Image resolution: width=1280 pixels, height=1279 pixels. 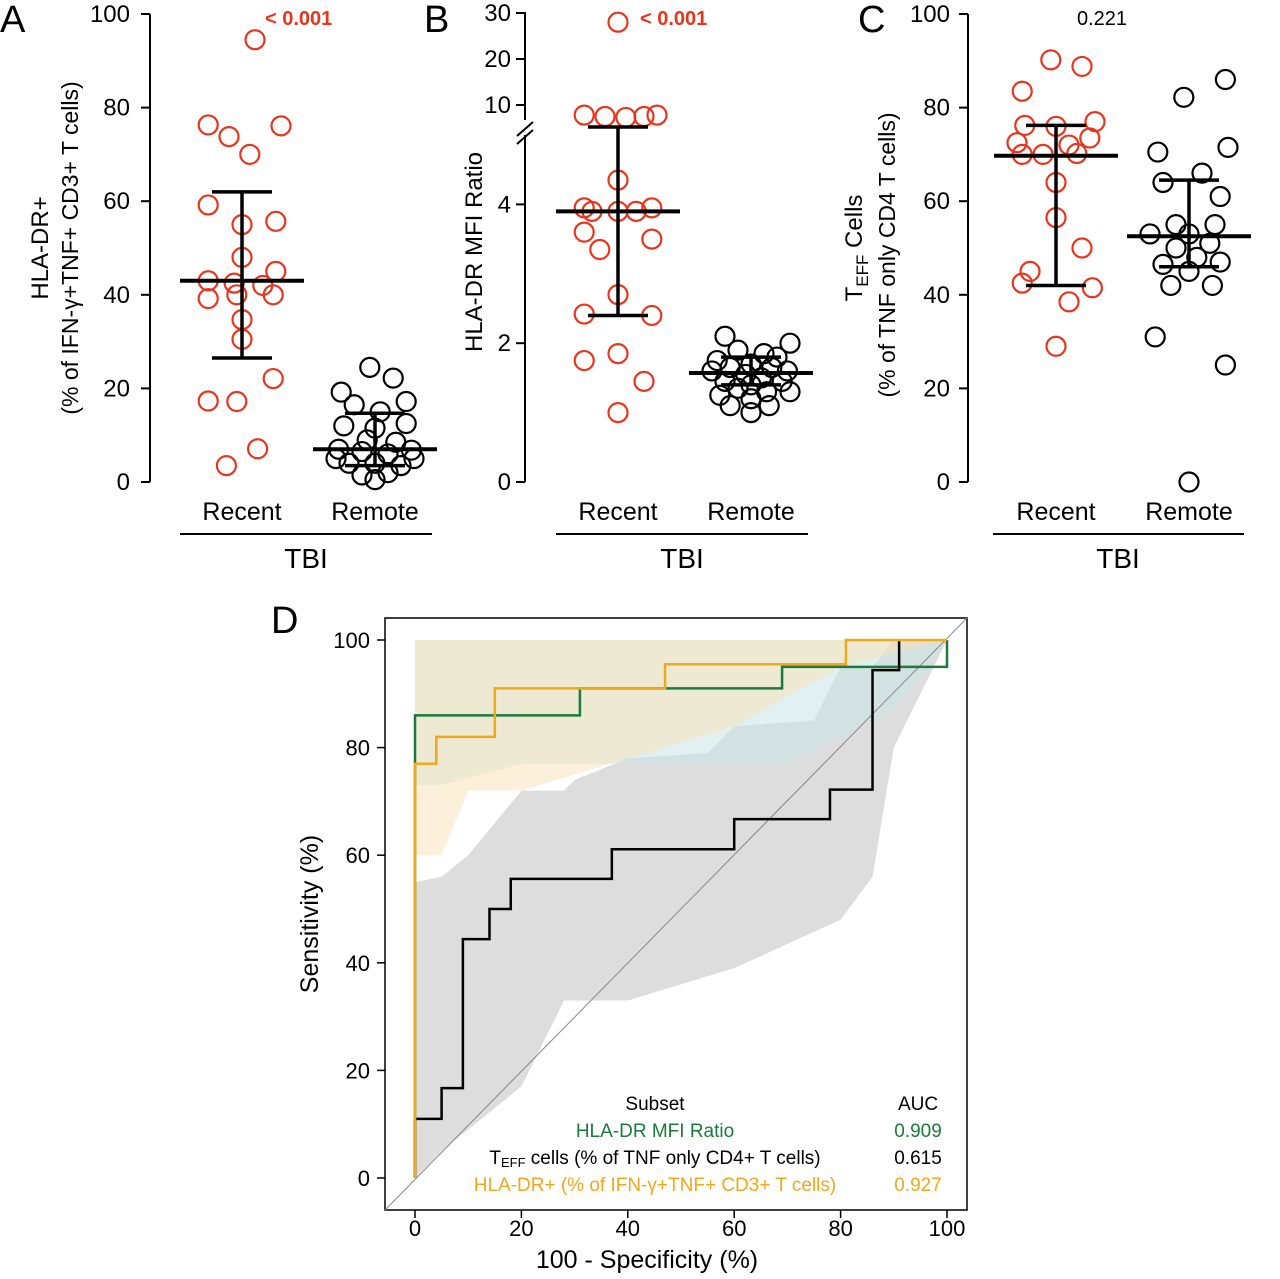 What do you see at coordinates (1102, 19) in the screenshot?
I see `panel-c-pvalue: 0.221` at bounding box center [1102, 19].